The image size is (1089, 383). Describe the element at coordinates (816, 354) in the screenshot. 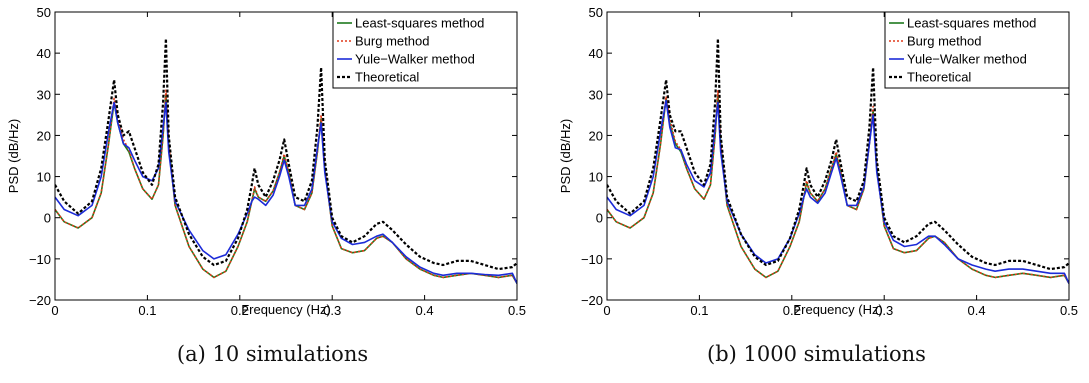

I see `caption-b: (b) 1000 simulations` at that location.